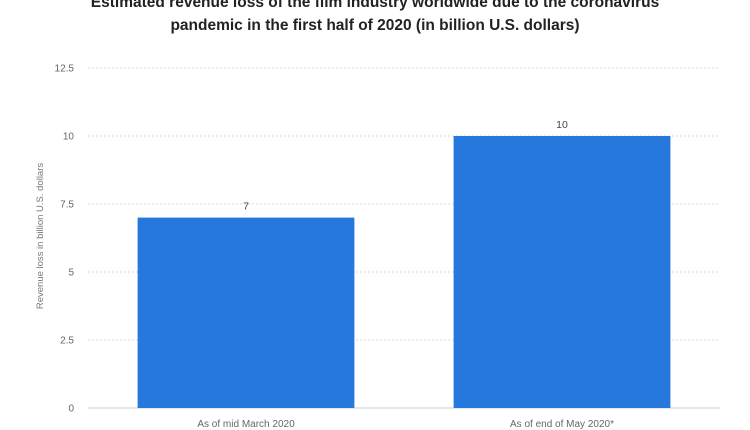  What do you see at coordinates (69, 137) in the screenshot?
I see `y-tick-label-4: 10` at bounding box center [69, 137].